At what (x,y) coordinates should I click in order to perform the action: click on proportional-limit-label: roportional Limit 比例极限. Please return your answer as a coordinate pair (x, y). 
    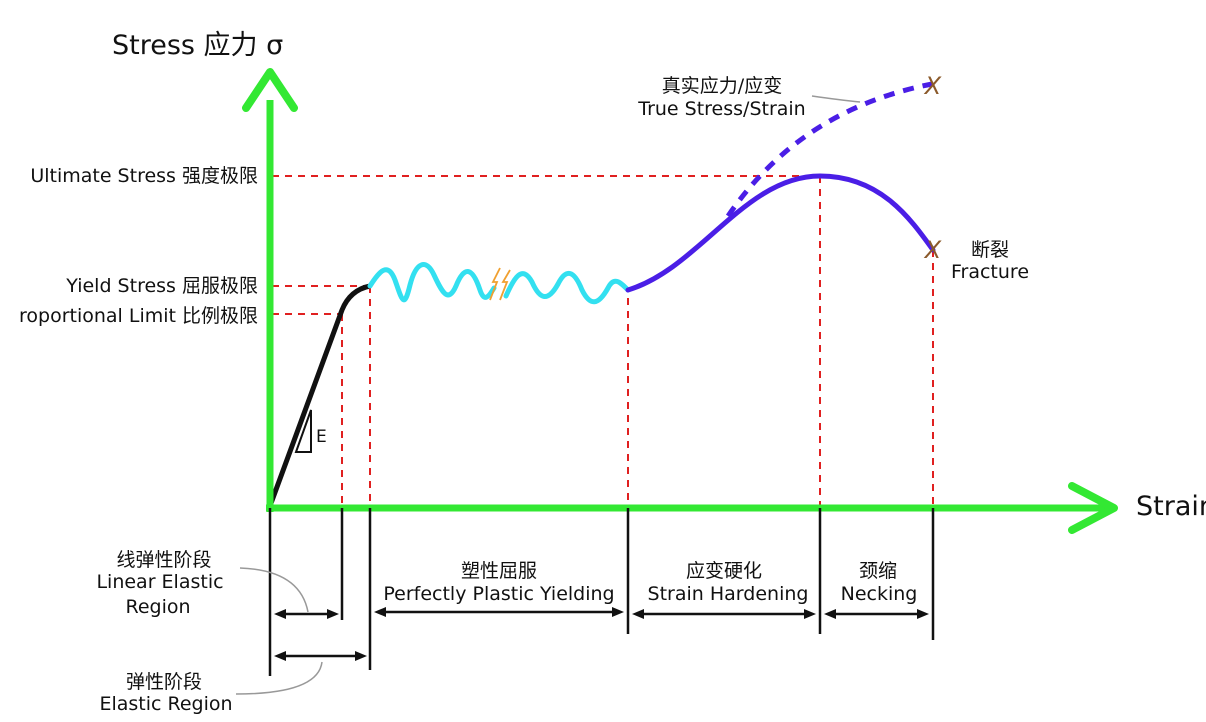
    Looking at the image, I should click on (138, 316).